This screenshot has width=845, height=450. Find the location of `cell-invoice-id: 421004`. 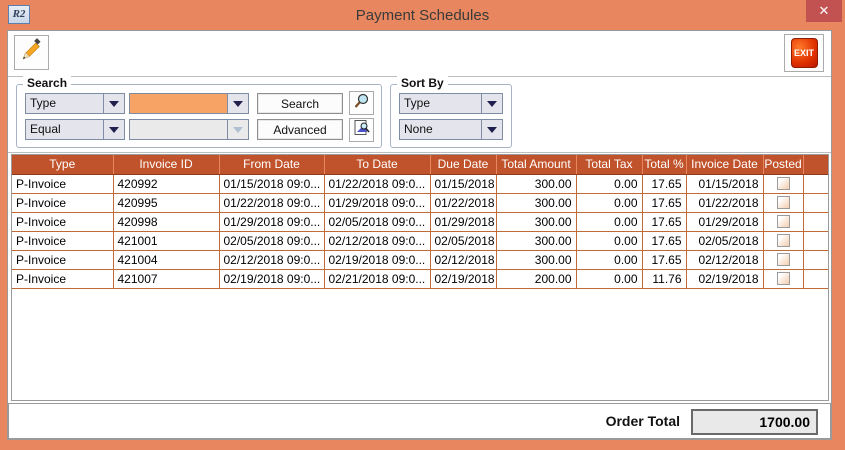

cell-invoice-id: 421004 is located at coordinates (166, 260).